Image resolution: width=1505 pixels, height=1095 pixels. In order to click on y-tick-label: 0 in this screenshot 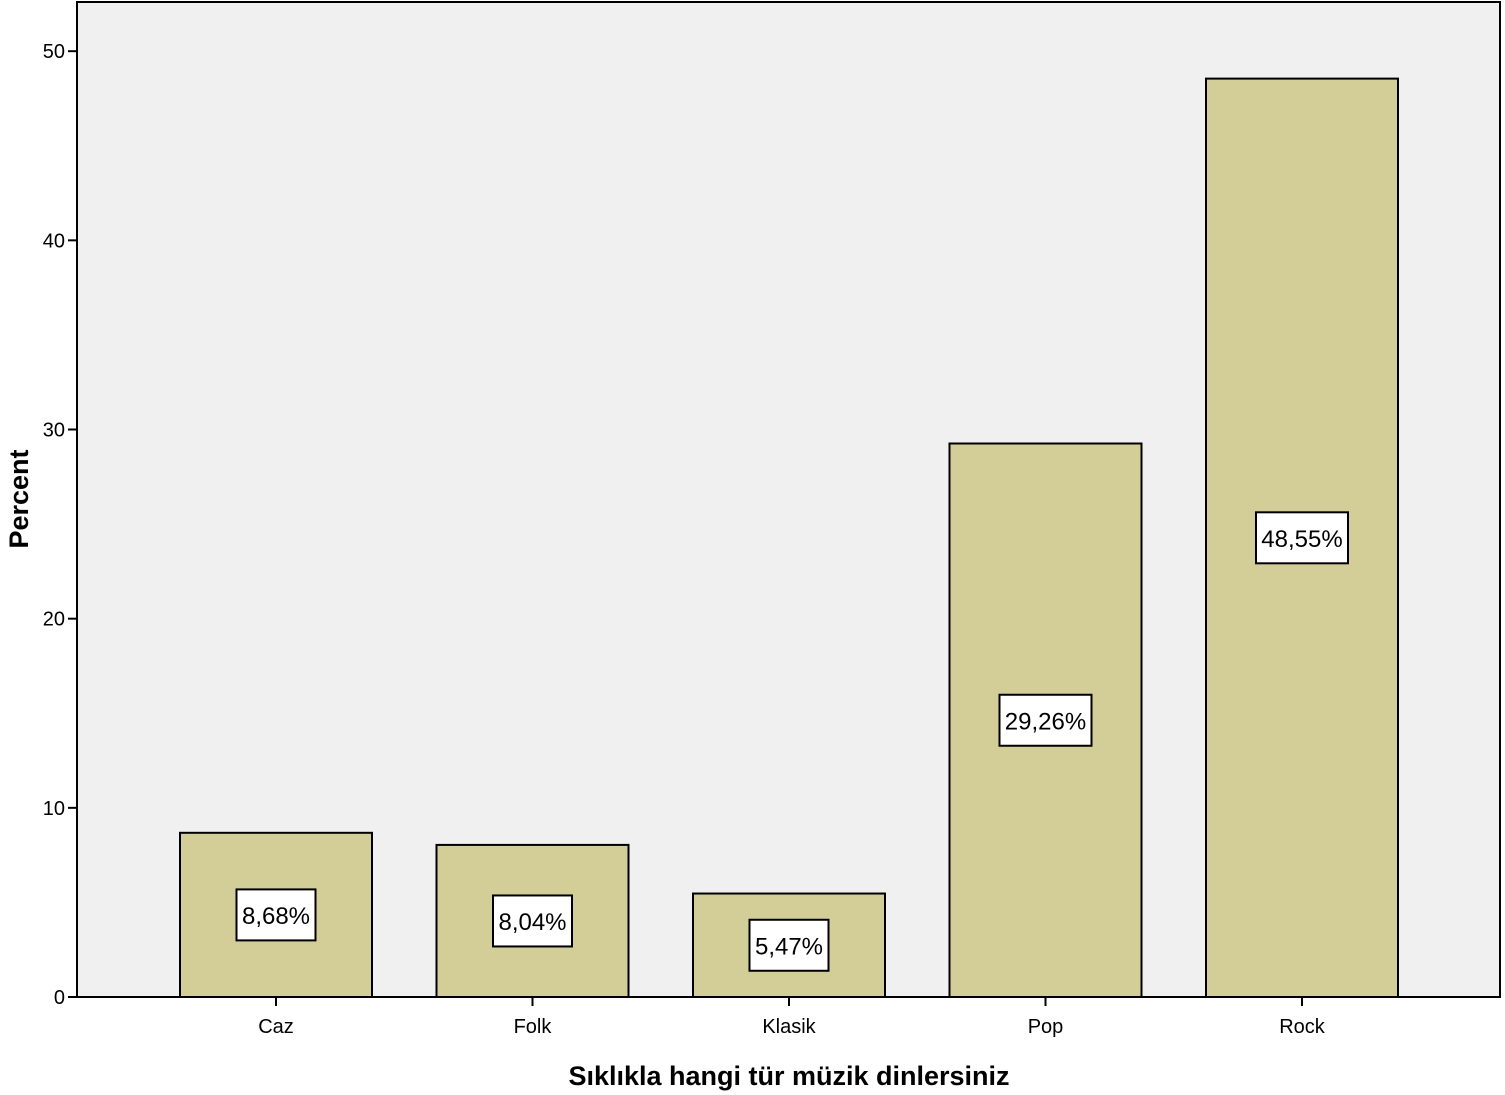, I will do `click(59, 998)`.